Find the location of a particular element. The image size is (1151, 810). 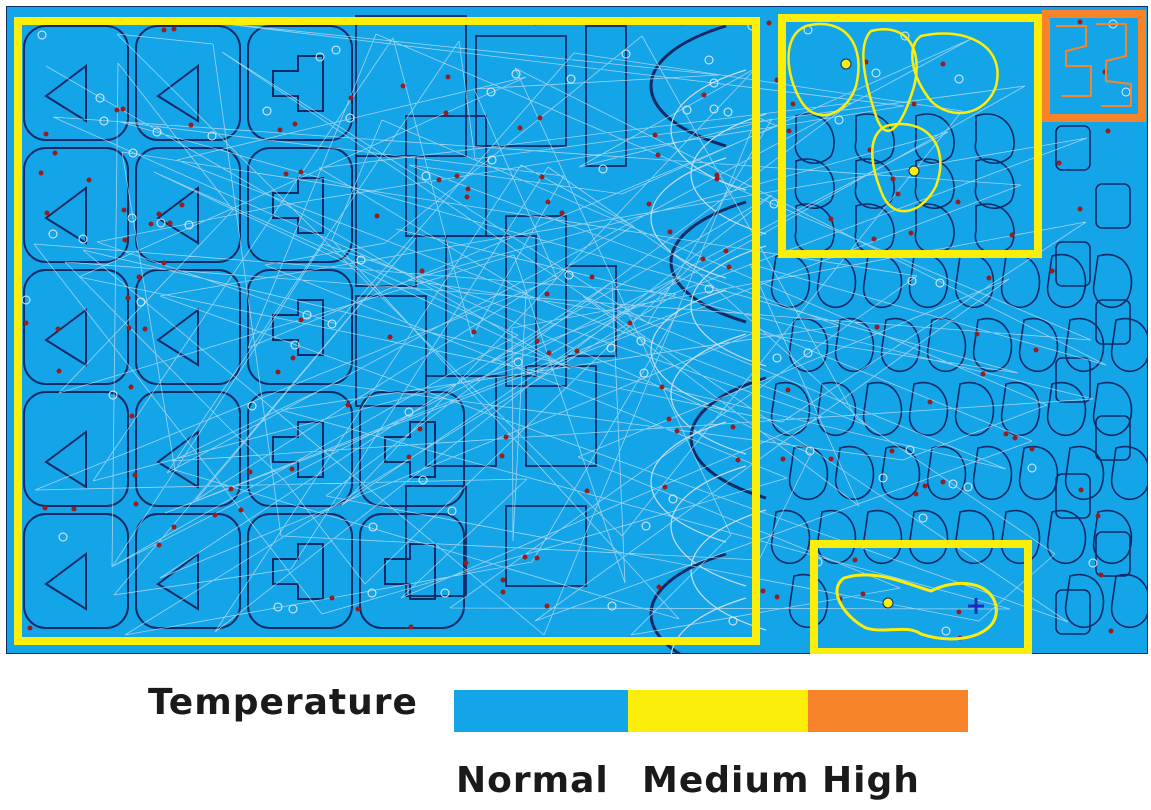

legend-swatch-normal is located at coordinates (541, 711).